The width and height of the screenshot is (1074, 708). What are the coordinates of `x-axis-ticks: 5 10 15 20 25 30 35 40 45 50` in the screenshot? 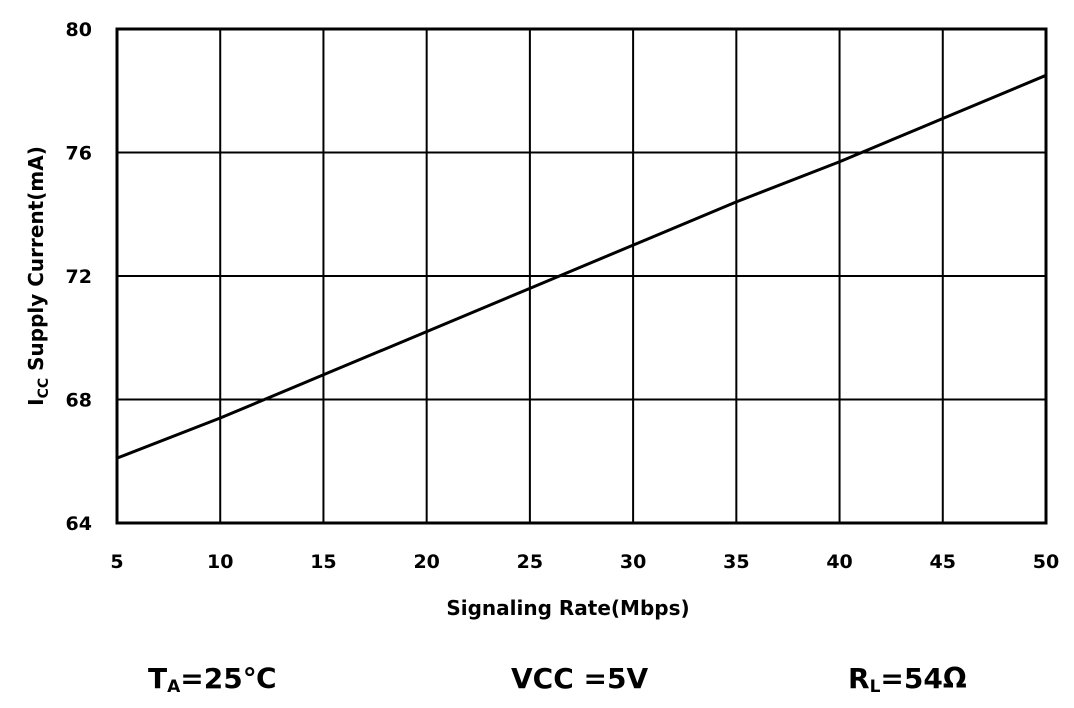 It's located at (584, 562).